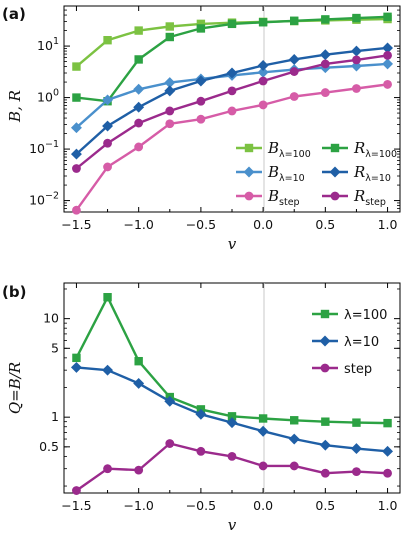 This screenshot has width=408, height=539. Describe the element at coordinates (361, 342) in the screenshot. I see `legend-label: λ=10` at that location.